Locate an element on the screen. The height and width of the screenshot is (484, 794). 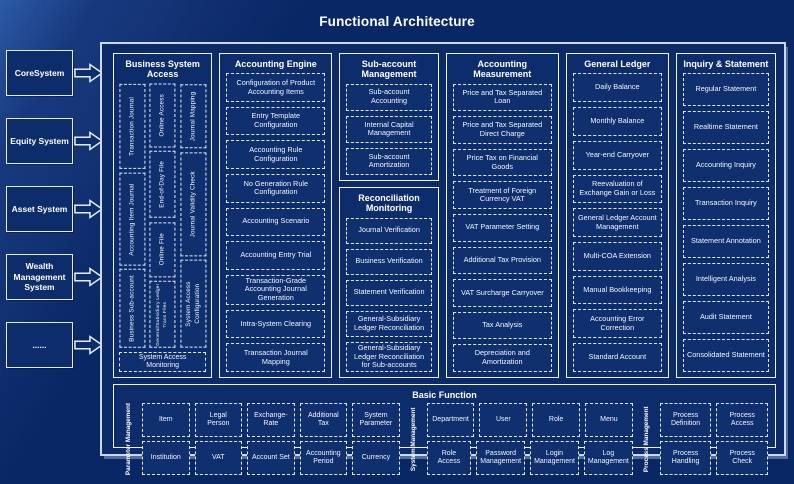
module-item-system-access-monitoring: System Access Monitoring is located at coordinates (163, 362).